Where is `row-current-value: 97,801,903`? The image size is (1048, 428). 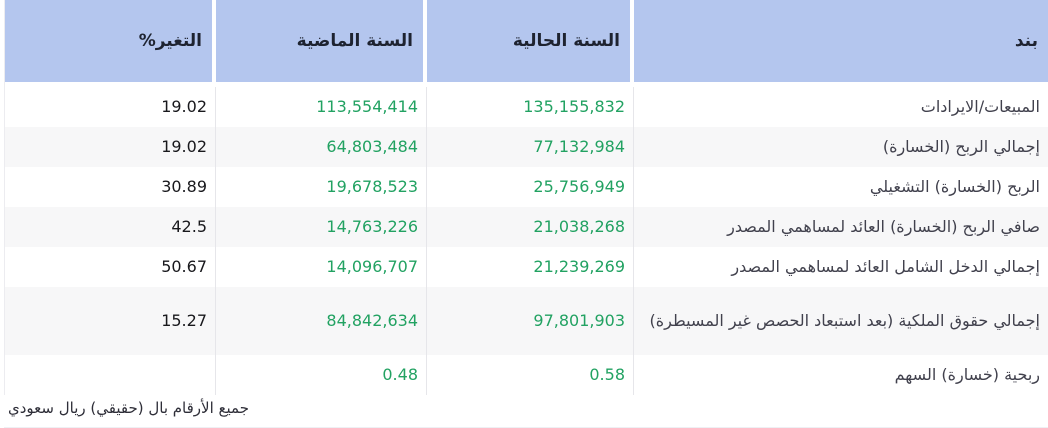
row-current-value: 97,801,903 is located at coordinates (530, 321).